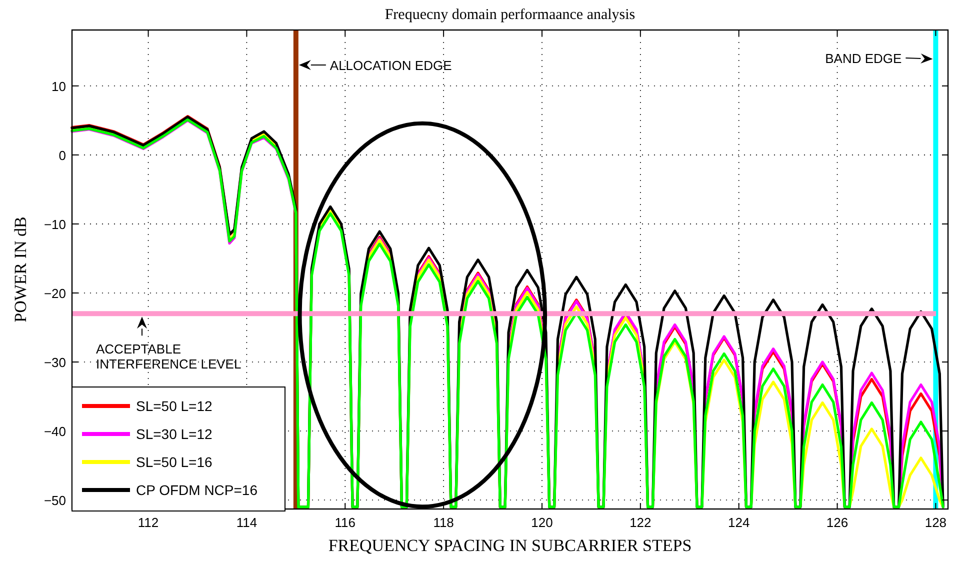 This screenshot has width=960, height=563. I want to click on x-axis-title: FREQUENCY SPACING IN SUBCARRIER STEPS, so click(510, 545).